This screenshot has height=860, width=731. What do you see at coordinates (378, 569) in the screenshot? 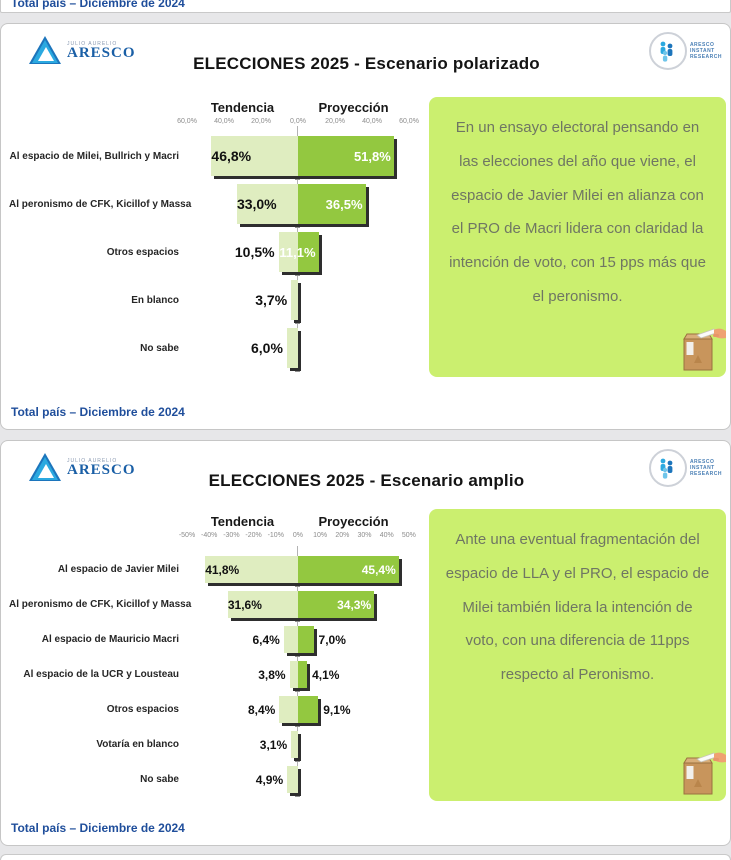
I see `proyeccion-value: 45,4%` at bounding box center [378, 569].